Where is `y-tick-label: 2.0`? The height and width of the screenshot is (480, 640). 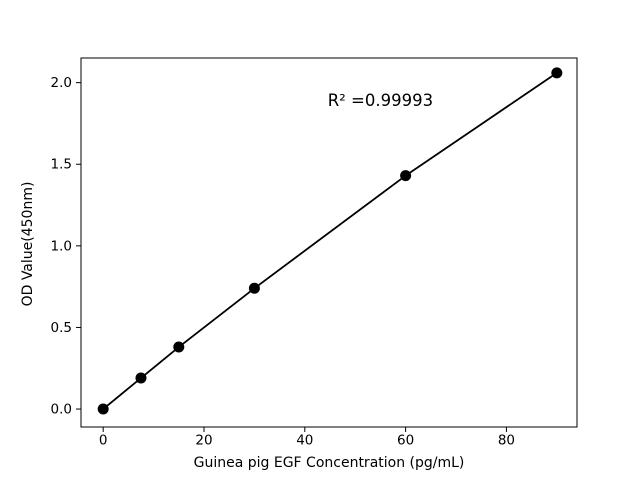 y-tick-label: 2.0 is located at coordinates (61, 83).